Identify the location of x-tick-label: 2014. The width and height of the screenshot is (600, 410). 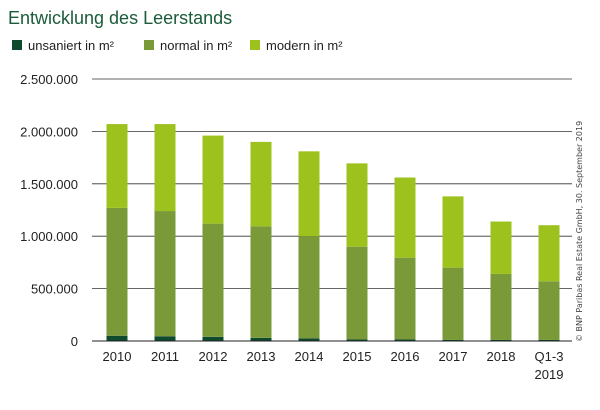
(309, 356).